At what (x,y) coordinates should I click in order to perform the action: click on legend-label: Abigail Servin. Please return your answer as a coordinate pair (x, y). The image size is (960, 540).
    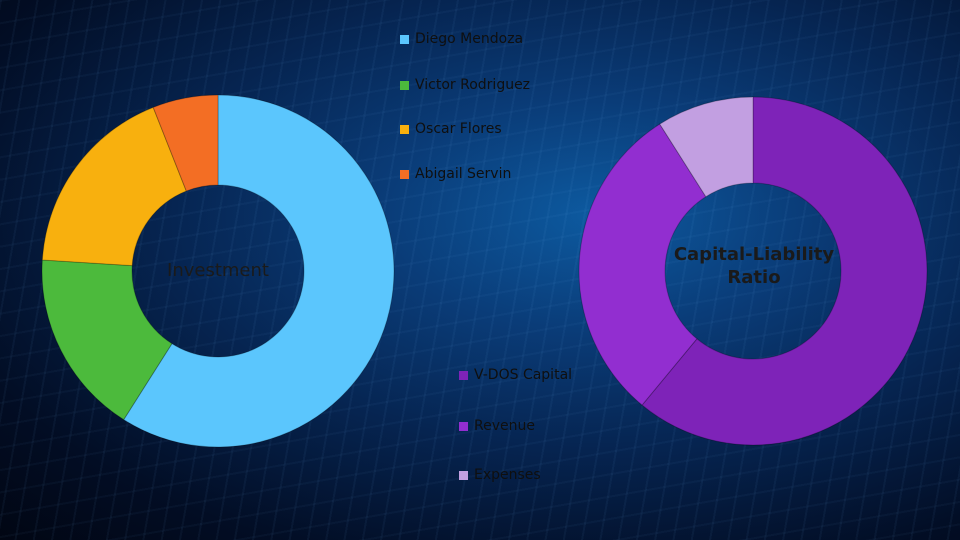
    Looking at the image, I should click on (463, 174).